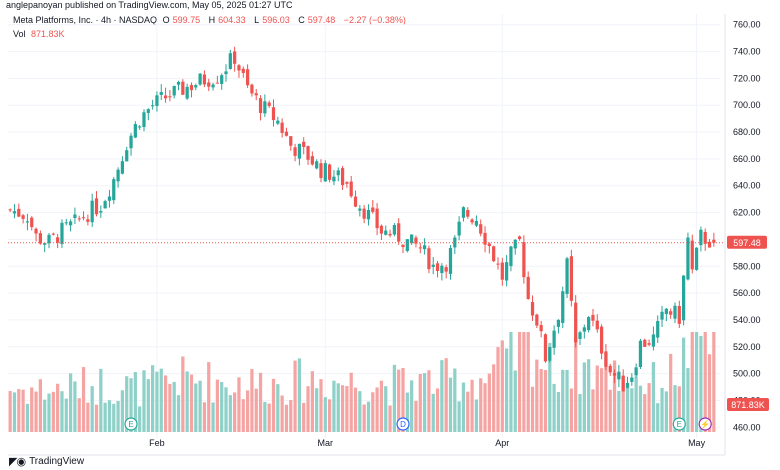 This screenshot has width=780, height=470. Describe the element at coordinates (46, 461) in the screenshot. I see `tradingview-brand: ◤◉ TradingView` at that location.